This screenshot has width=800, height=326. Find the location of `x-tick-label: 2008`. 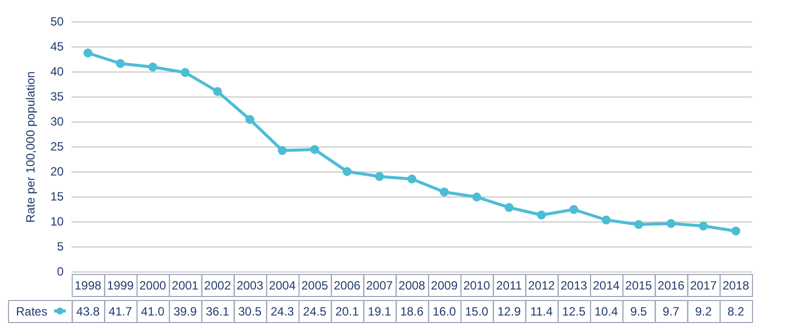

x-tick-label: 2008 is located at coordinates (412, 285).